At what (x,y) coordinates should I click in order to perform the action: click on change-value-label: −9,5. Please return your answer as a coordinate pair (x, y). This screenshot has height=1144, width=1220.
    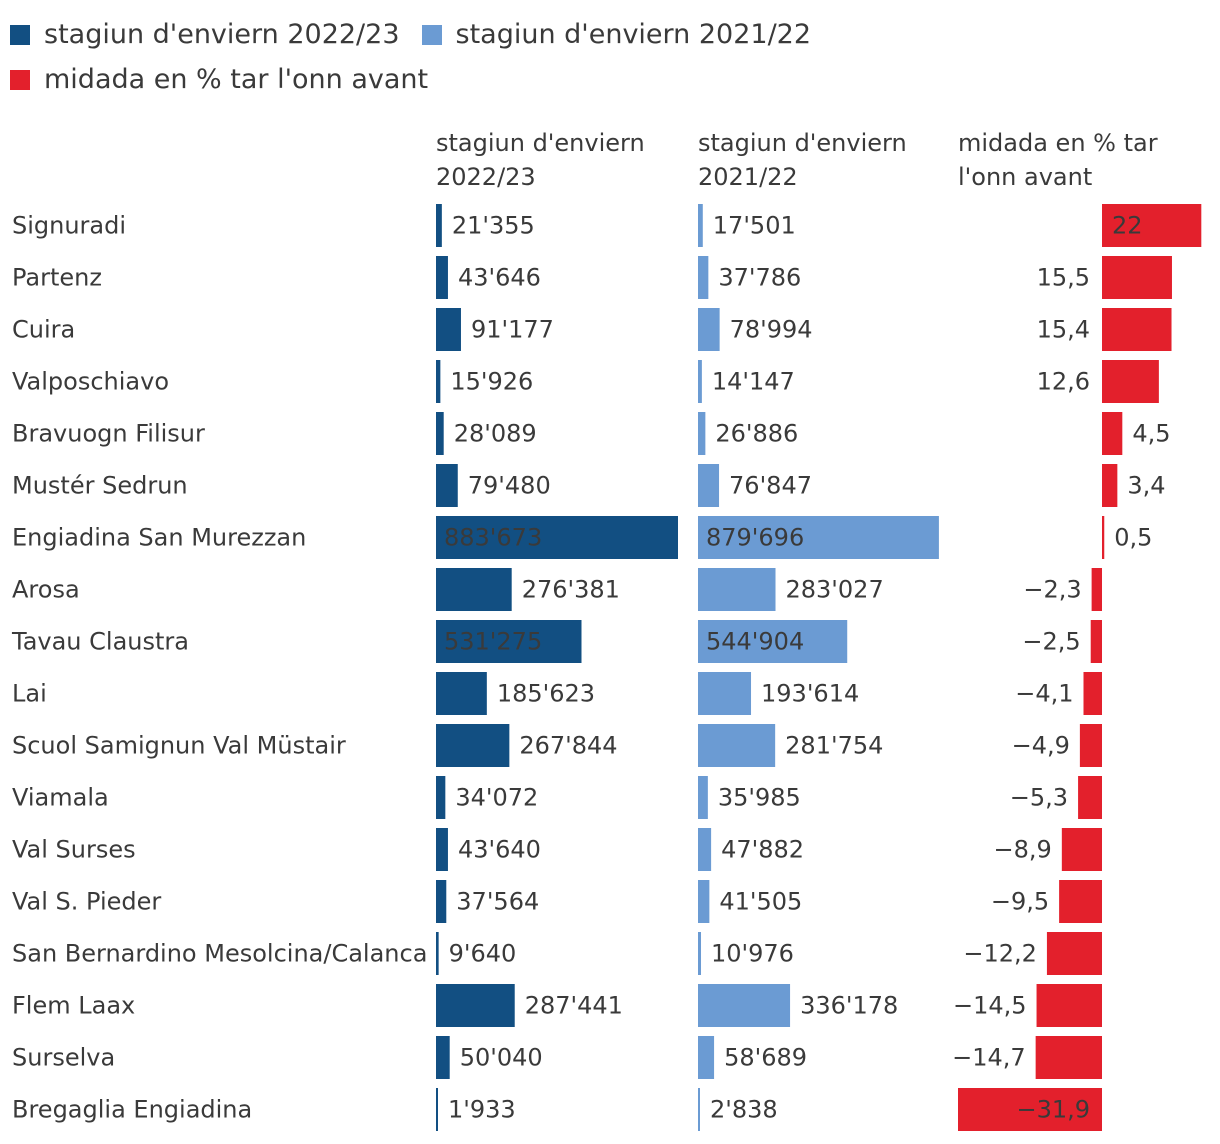
    Looking at the image, I should click on (1020, 902).